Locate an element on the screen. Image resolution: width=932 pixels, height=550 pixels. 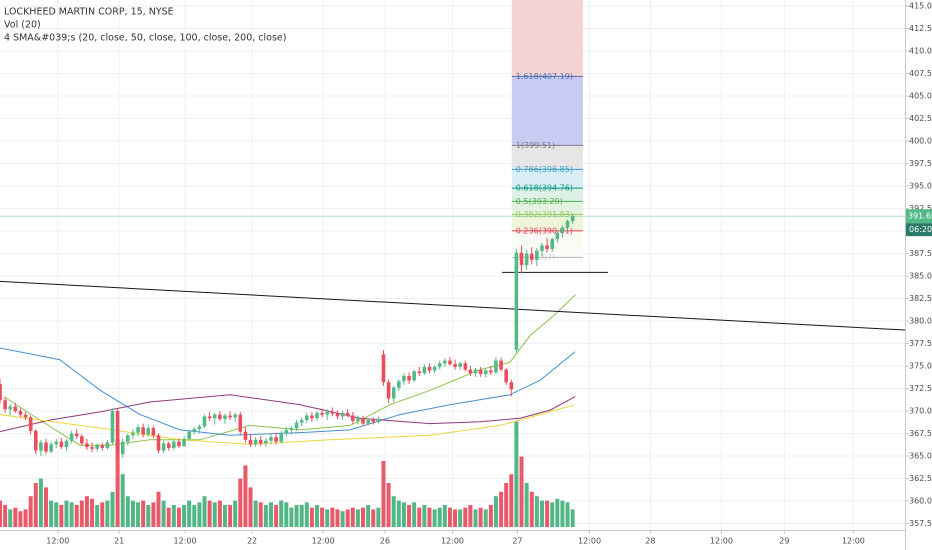
trend-line is located at coordinates (453, 305).